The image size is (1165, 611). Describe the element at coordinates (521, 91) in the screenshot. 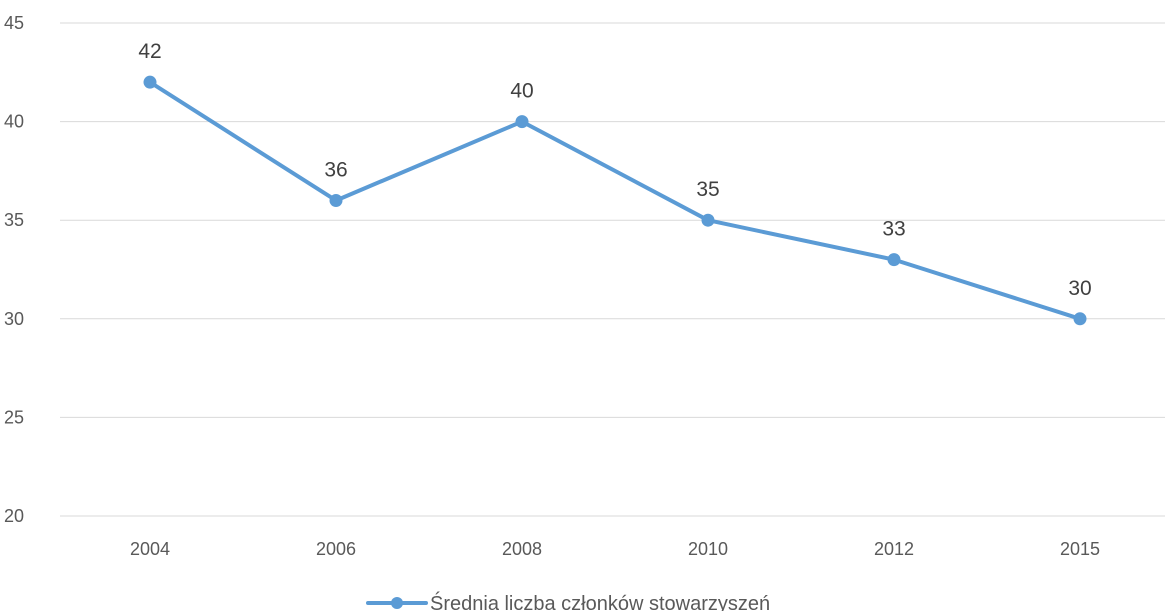

I see `data-label: 40` at that location.